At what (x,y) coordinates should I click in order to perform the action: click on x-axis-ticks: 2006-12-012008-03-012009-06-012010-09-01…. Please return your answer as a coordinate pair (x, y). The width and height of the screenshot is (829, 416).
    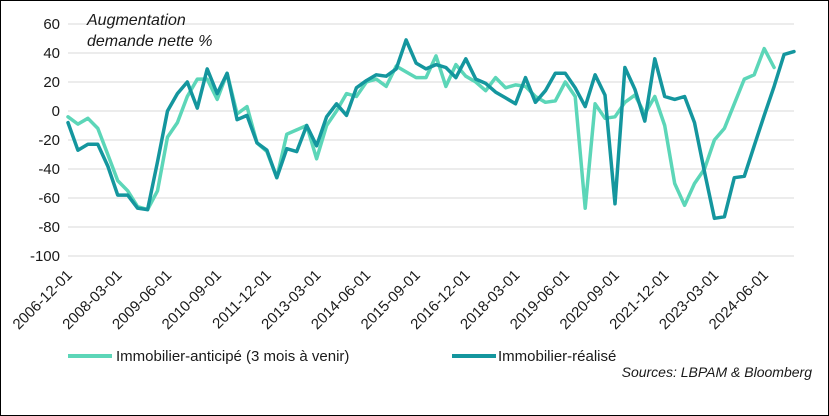
    Looking at the image, I should click on (391, 300).